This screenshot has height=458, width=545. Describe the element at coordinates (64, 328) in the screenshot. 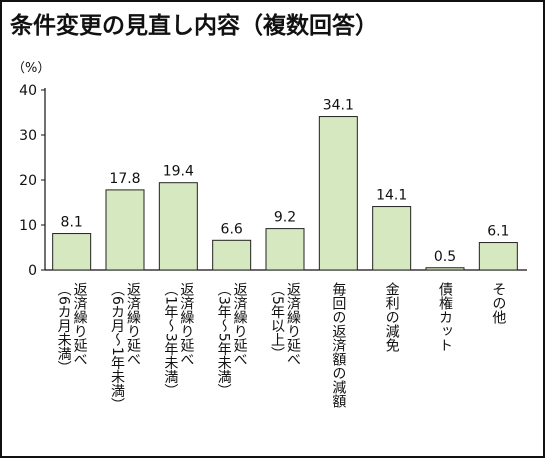

I see `x-tick-label: （6カ月未満）` at that location.